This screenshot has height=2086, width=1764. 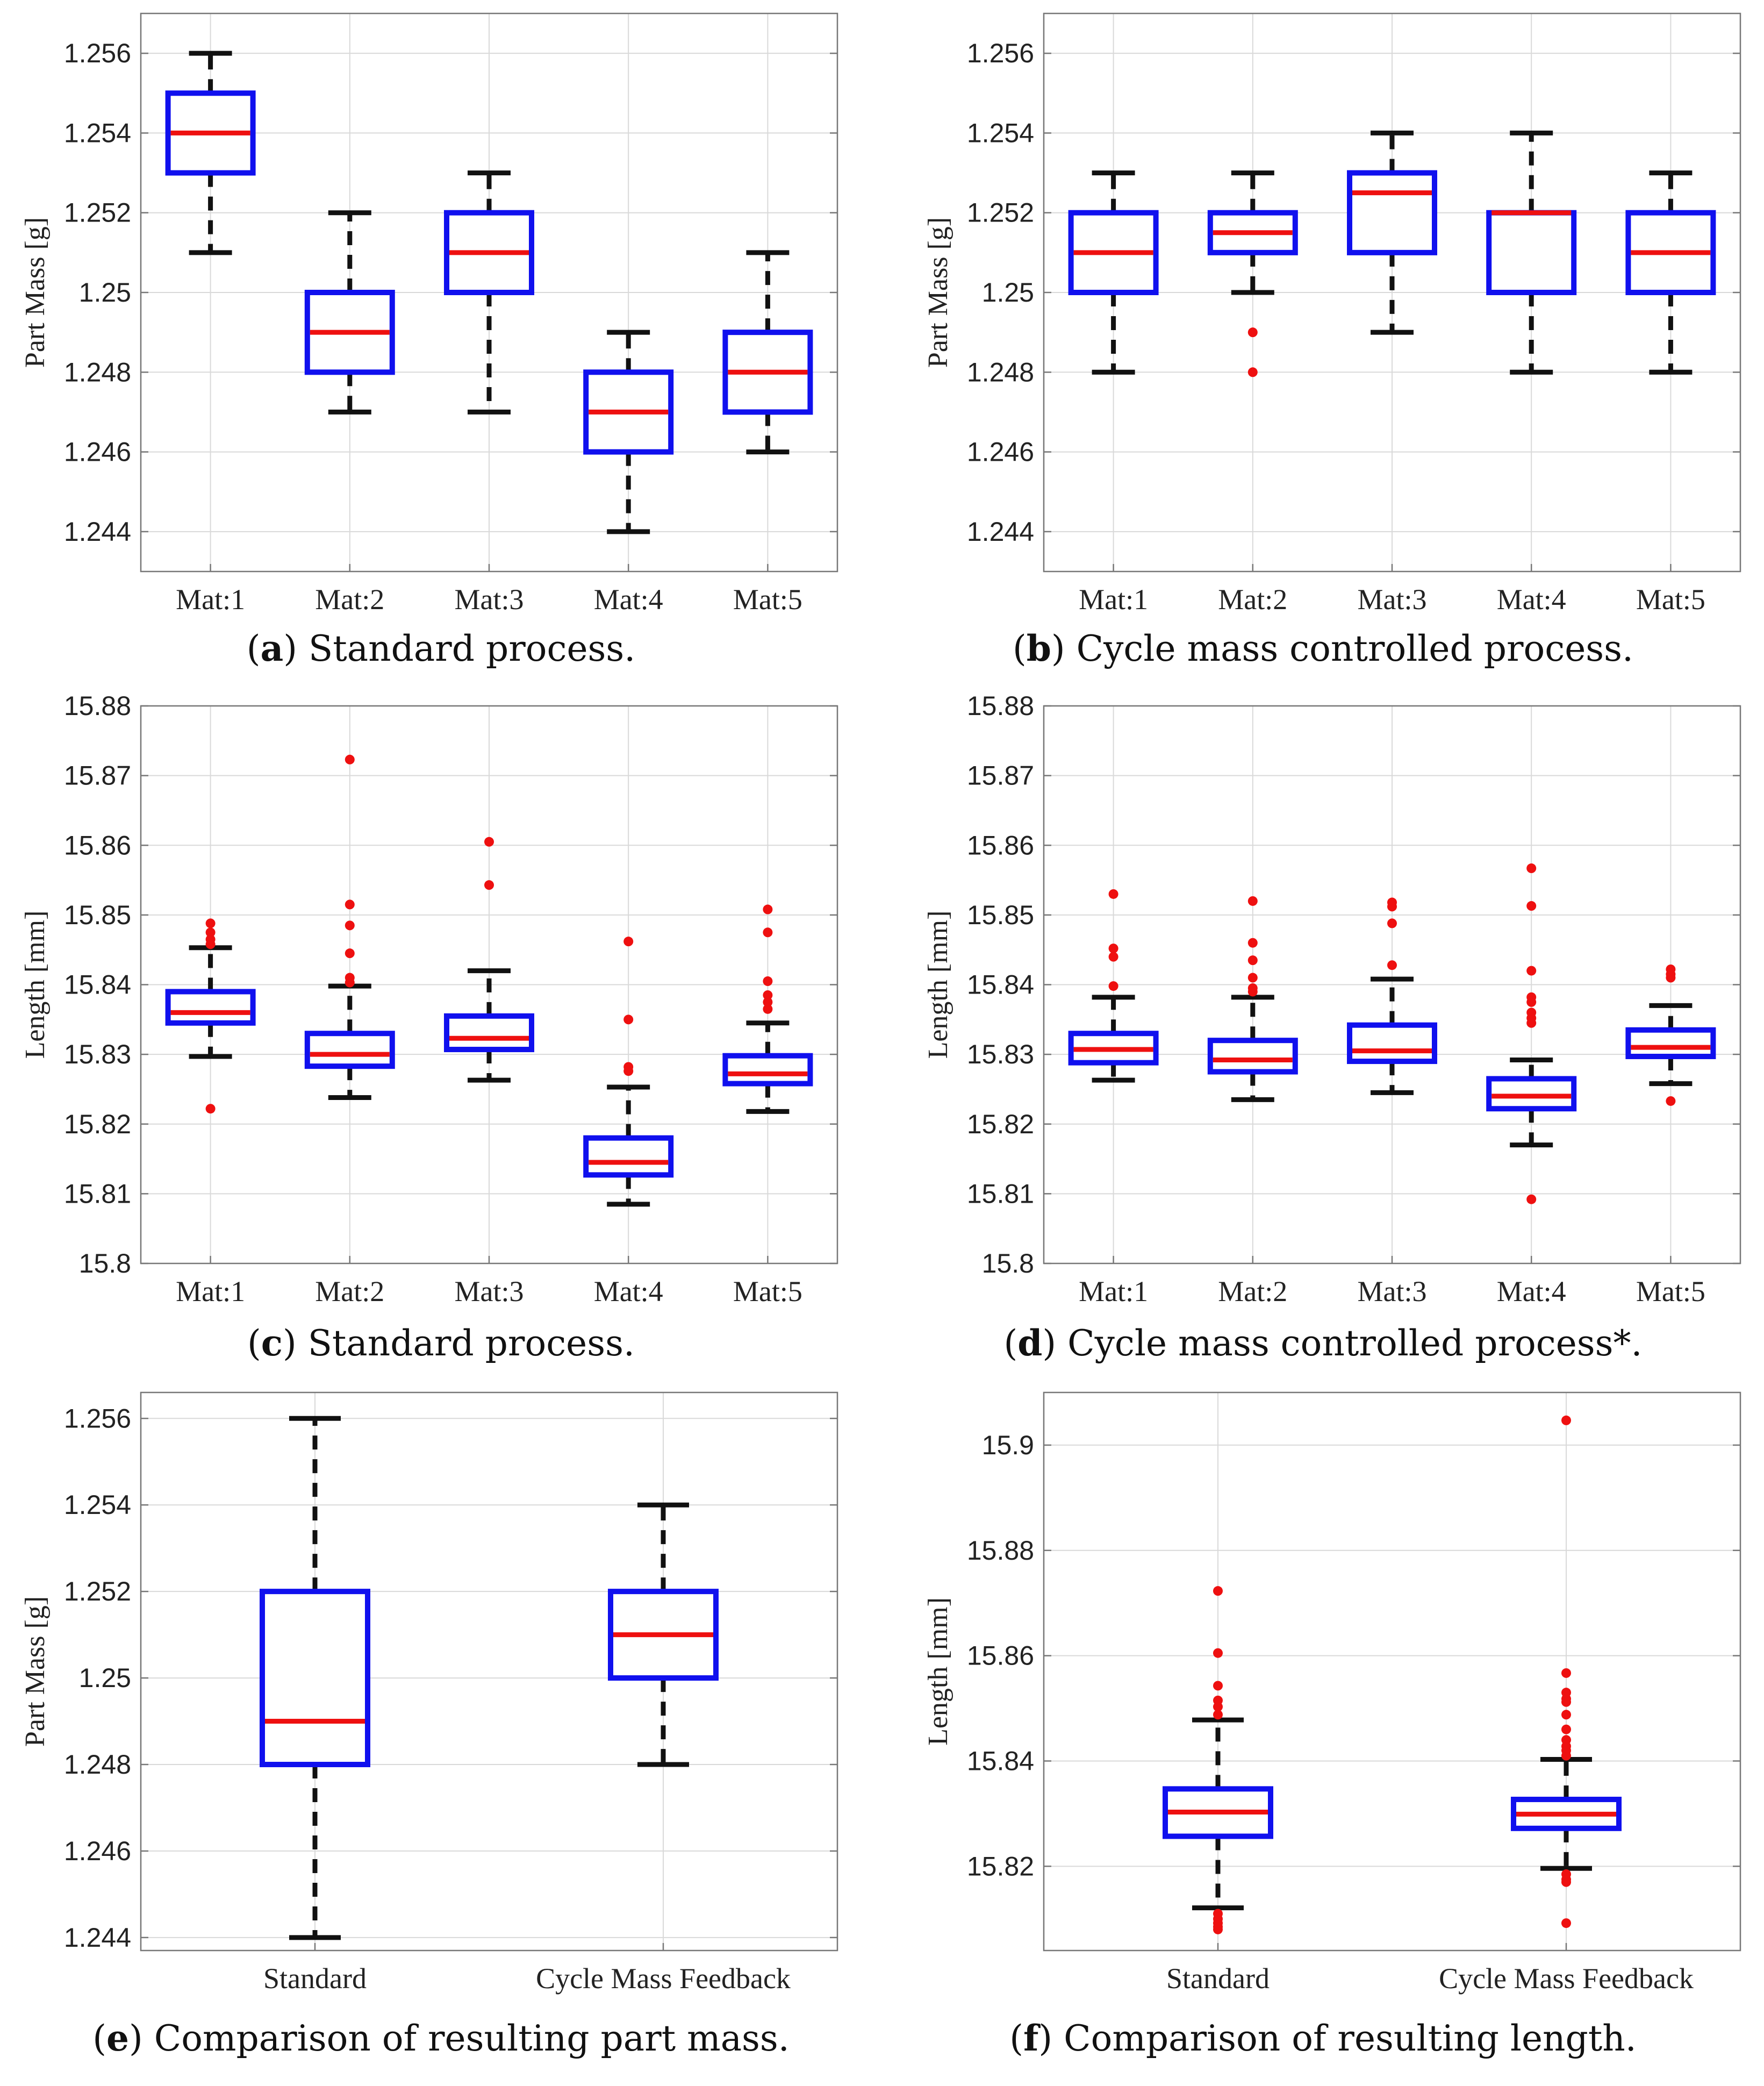 I want to click on axes-frame, so click(x=489, y=1671).